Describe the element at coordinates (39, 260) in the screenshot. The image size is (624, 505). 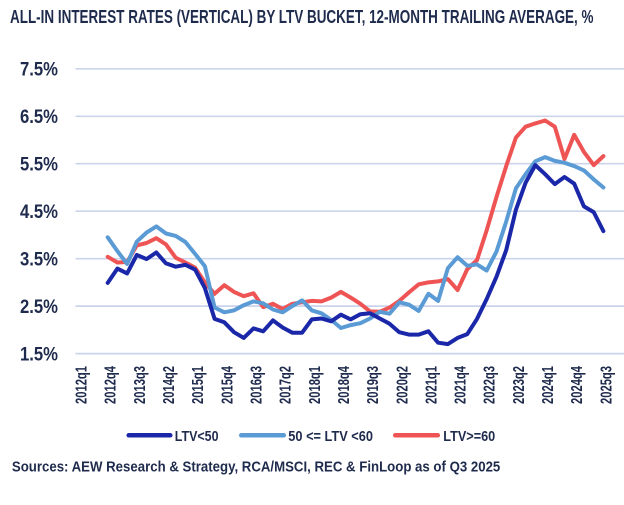
I see `svg-text: 3.5%` at that location.